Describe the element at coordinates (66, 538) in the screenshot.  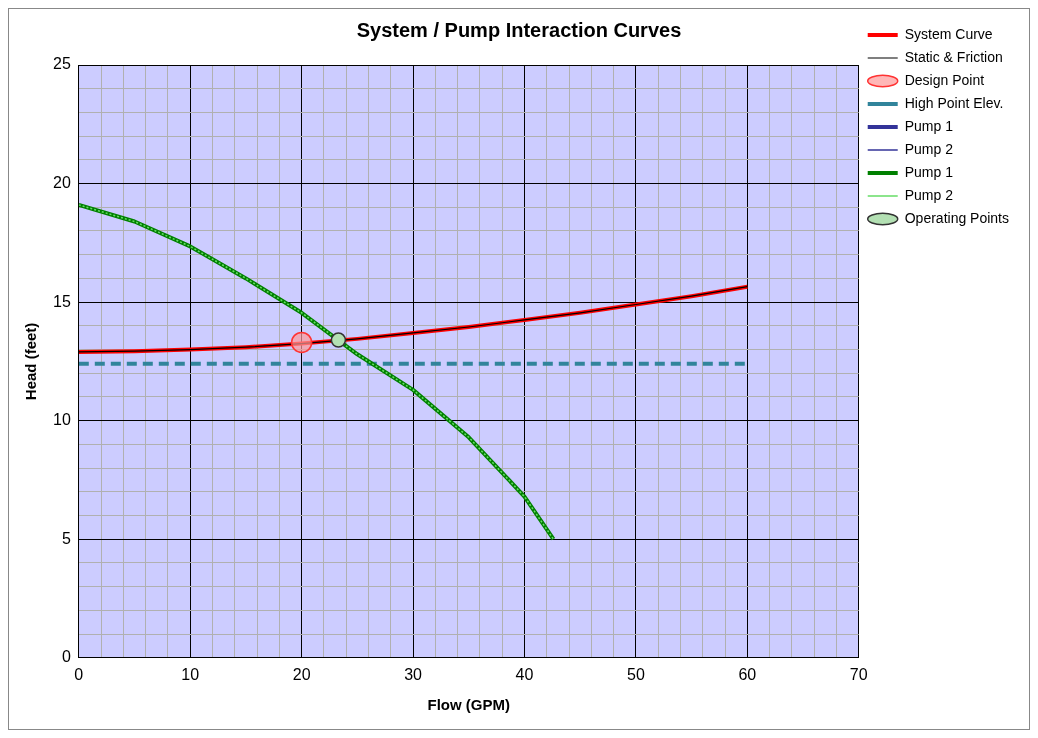
I see `y-tick-label: 5` at that location.